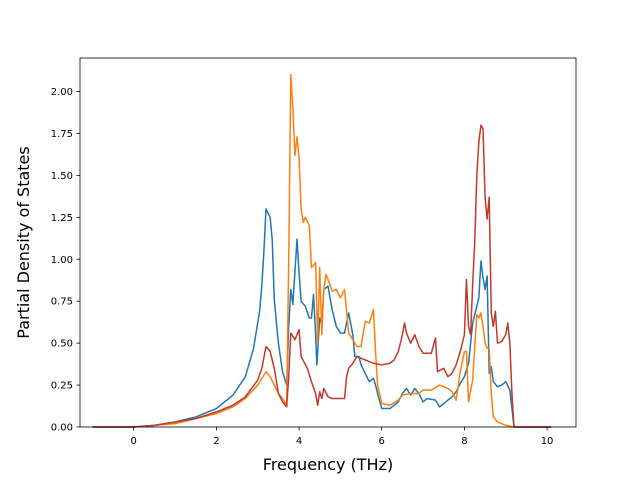 The height and width of the screenshot is (484, 640). What do you see at coordinates (62, 260) in the screenshot?
I see `y-tick-label: 1.00` at bounding box center [62, 260].